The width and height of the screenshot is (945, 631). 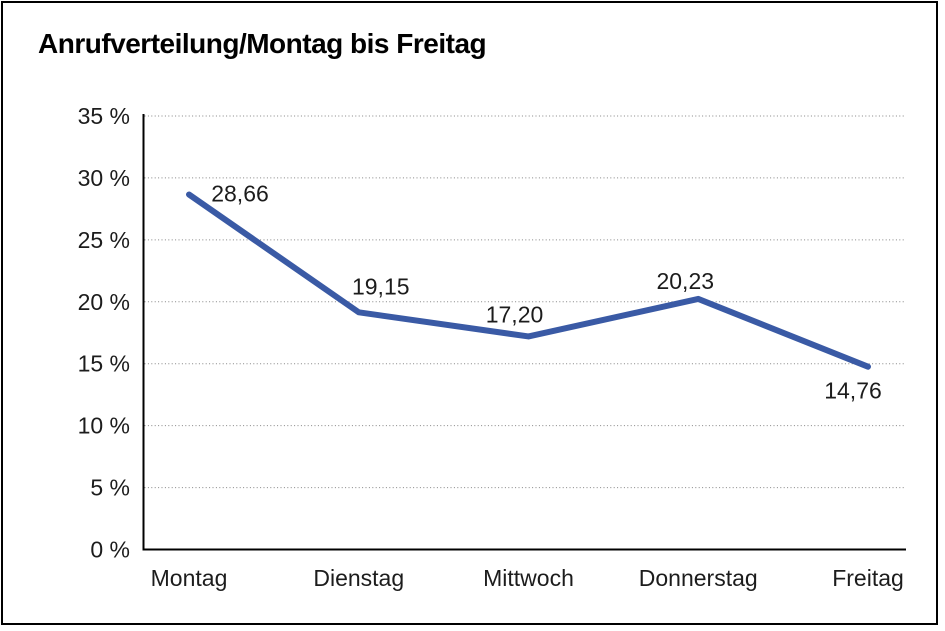 What do you see at coordinates (853, 391) in the screenshot?
I see `data-point-label: 14,76` at bounding box center [853, 391].